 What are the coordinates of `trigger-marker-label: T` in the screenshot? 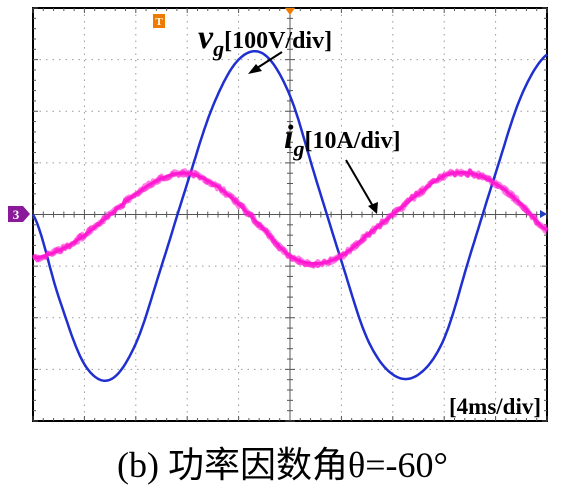 It's located at (159, 22).